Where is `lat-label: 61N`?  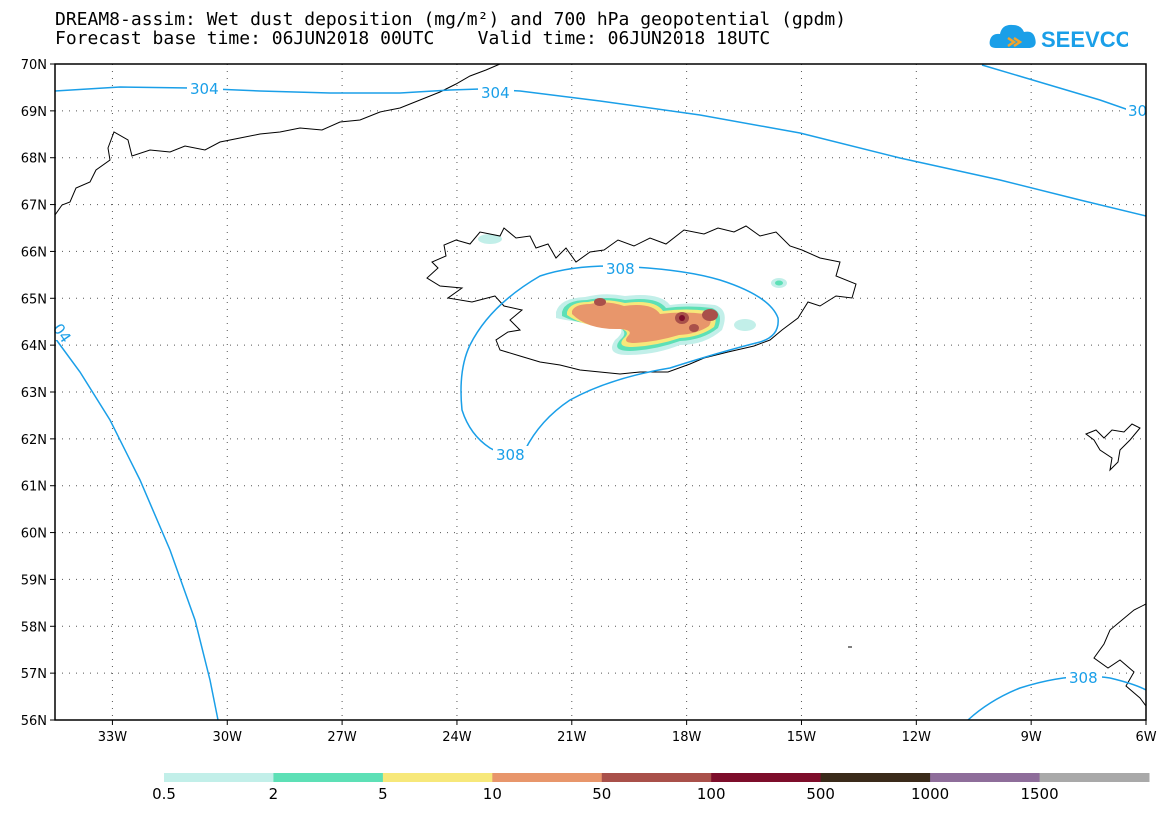
lat-label: 61N is located at coordinates (34, 487).